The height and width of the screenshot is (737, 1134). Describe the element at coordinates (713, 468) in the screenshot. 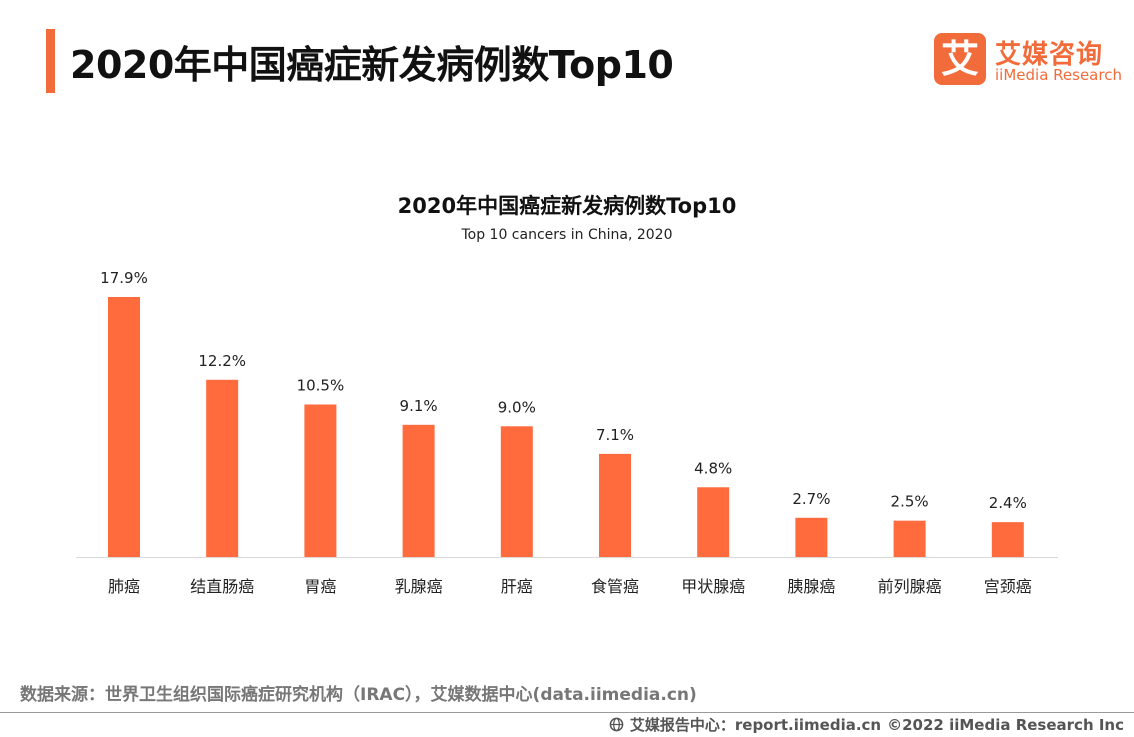

I see `bar-value-label: 4.8%` at that location.